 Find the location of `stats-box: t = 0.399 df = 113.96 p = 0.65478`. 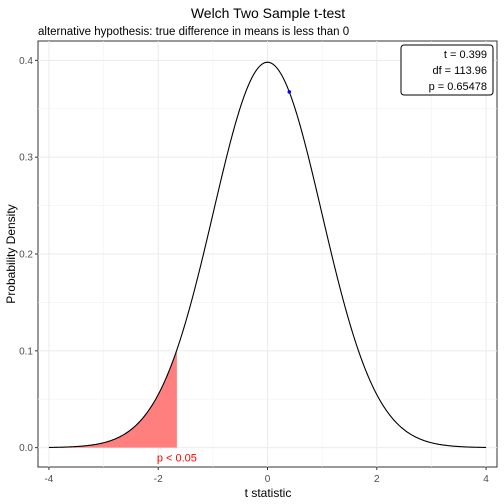

stats-box: t = 0.399 df = 113.96 p = 0.65478 is located at coordinates (447, 70).